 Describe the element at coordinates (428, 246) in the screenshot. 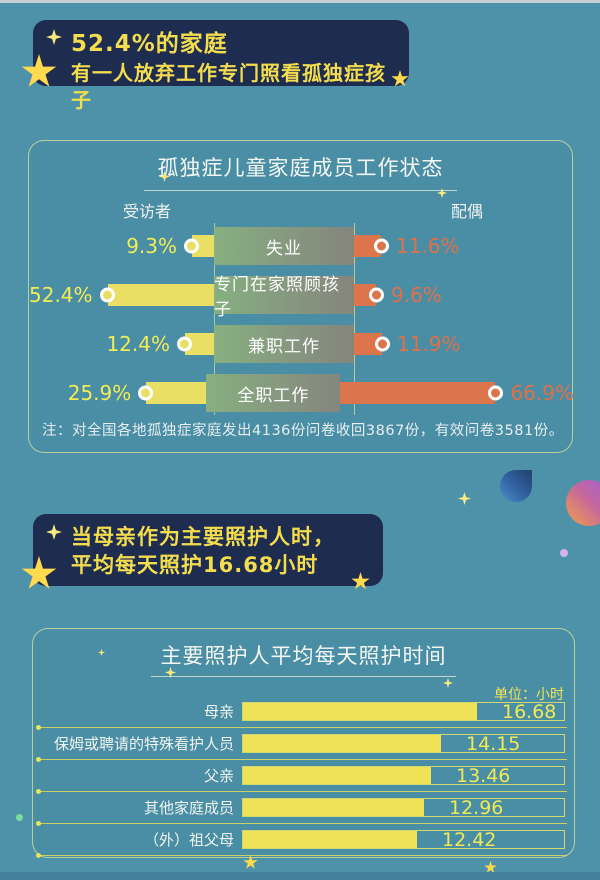

I see `right-value-label: 11.6%` at that location.